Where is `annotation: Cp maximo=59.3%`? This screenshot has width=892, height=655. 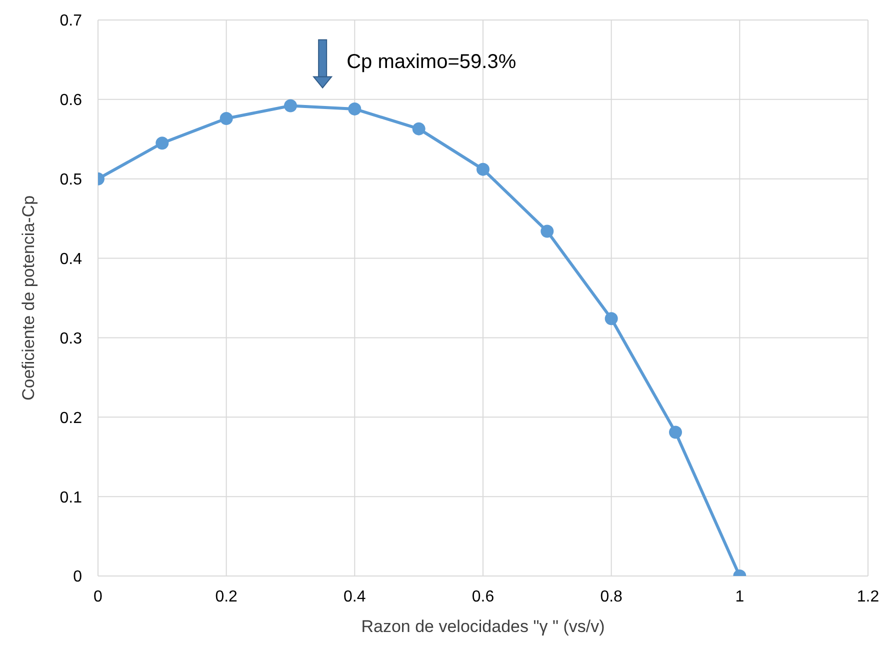
annotation: Cp maximo=59.3% is located at coordinates (431, 61).